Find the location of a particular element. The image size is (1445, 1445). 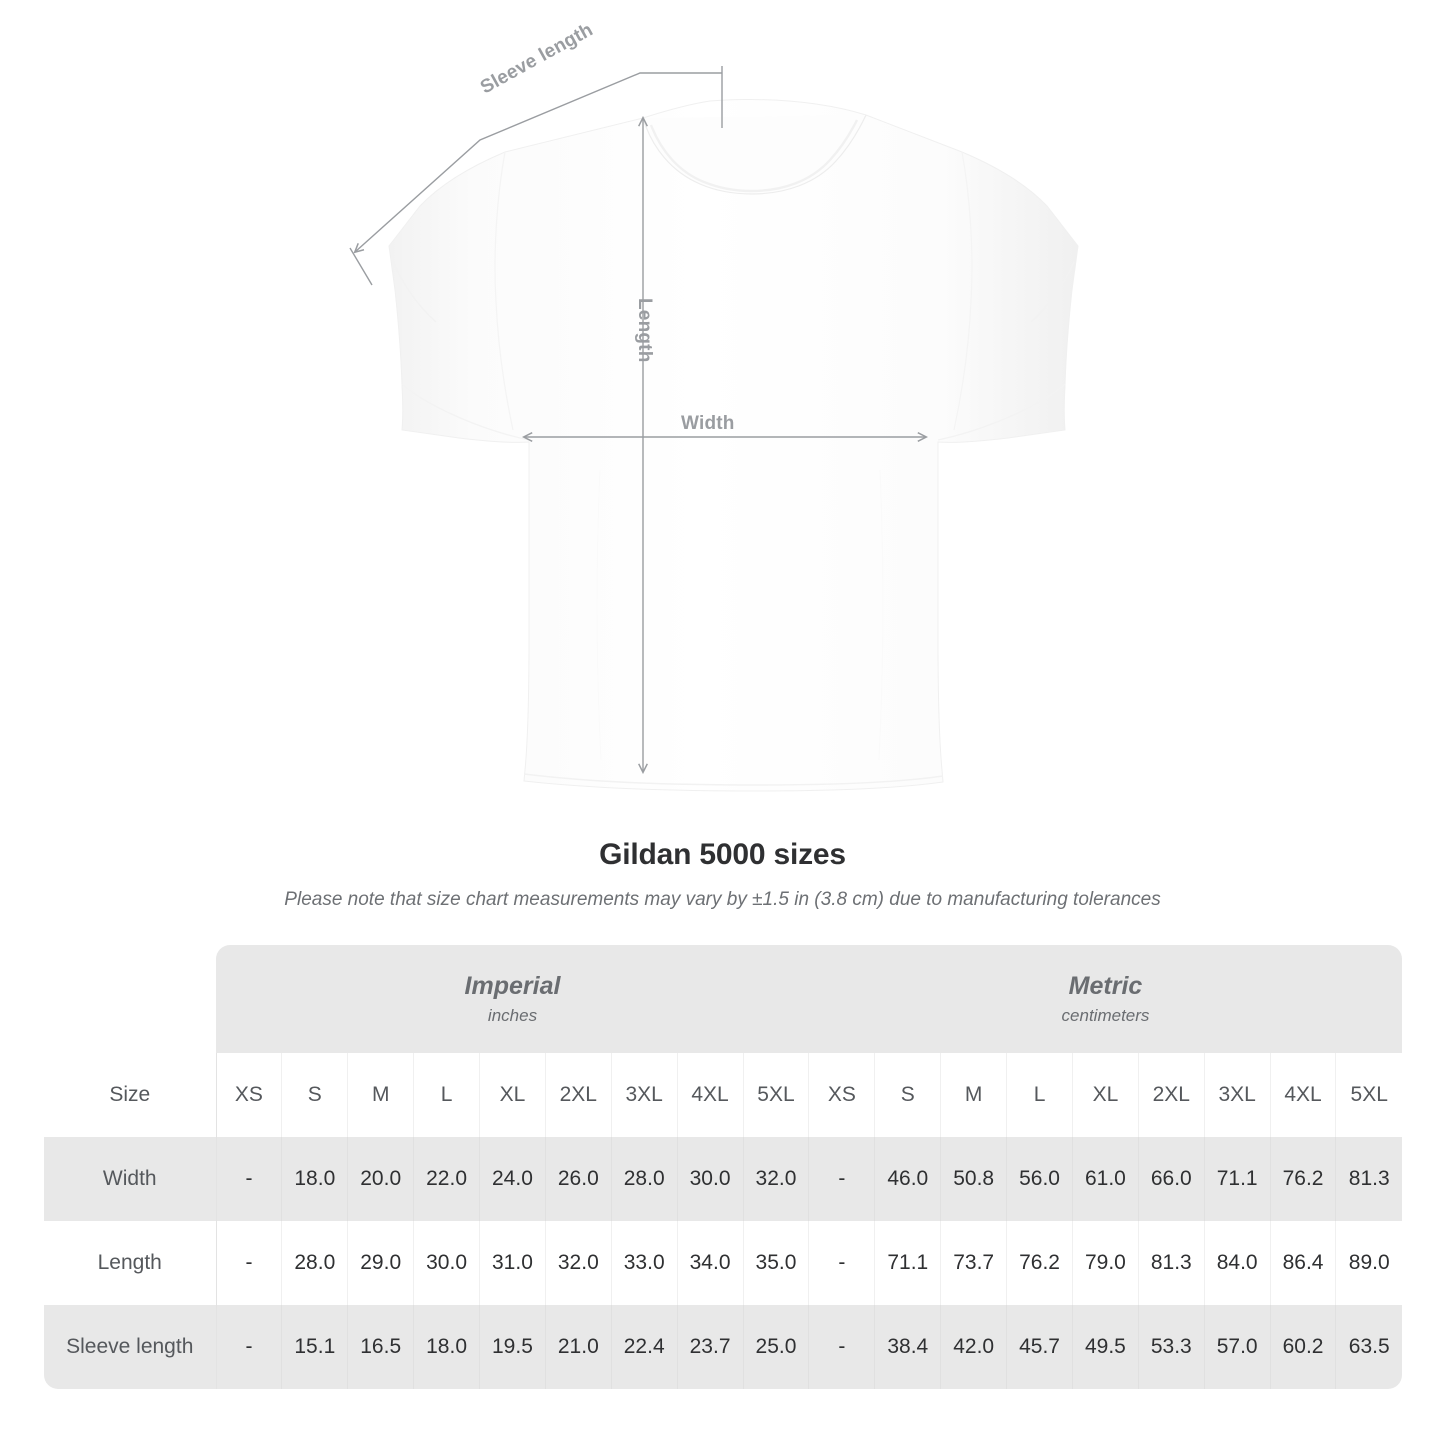

measurement-cell: 21.0 is located at coordinates (578, 1347).